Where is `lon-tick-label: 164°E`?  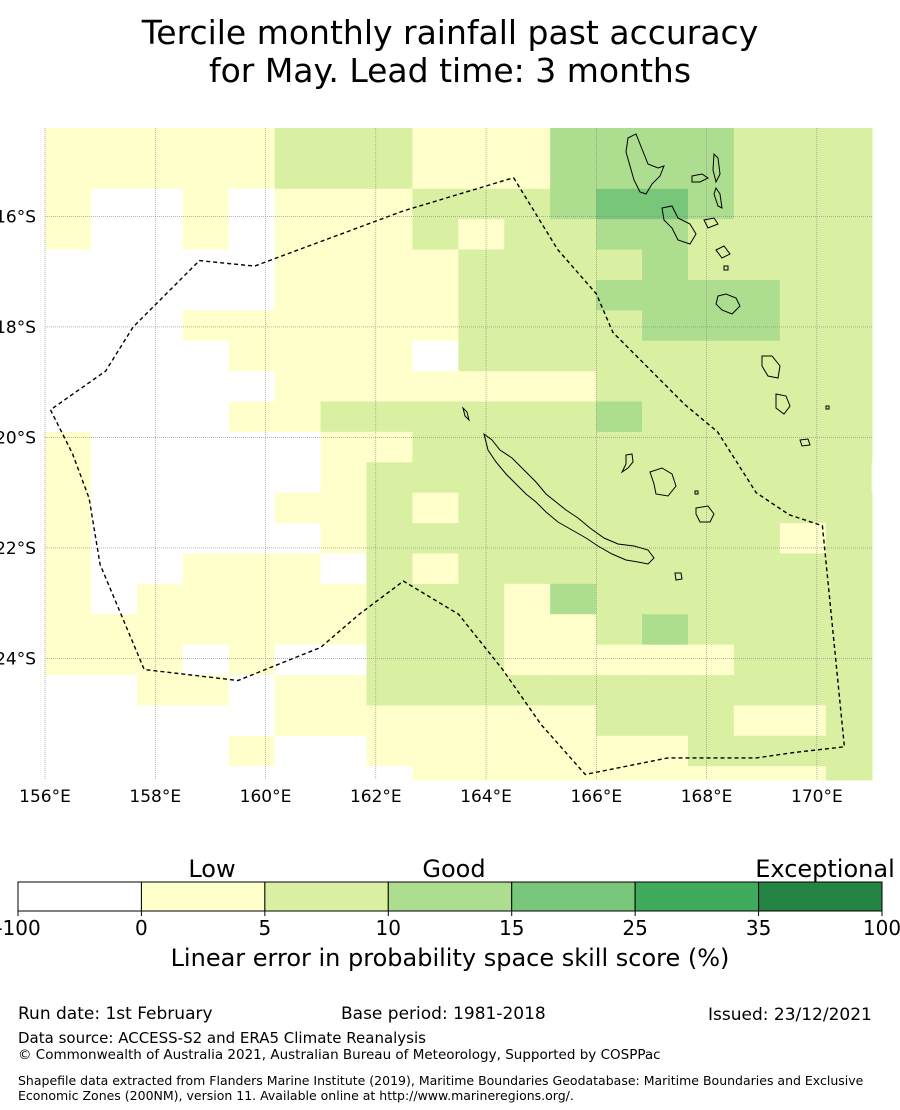 lon-tick-label: 164°E is located at coordinates (486, 797).